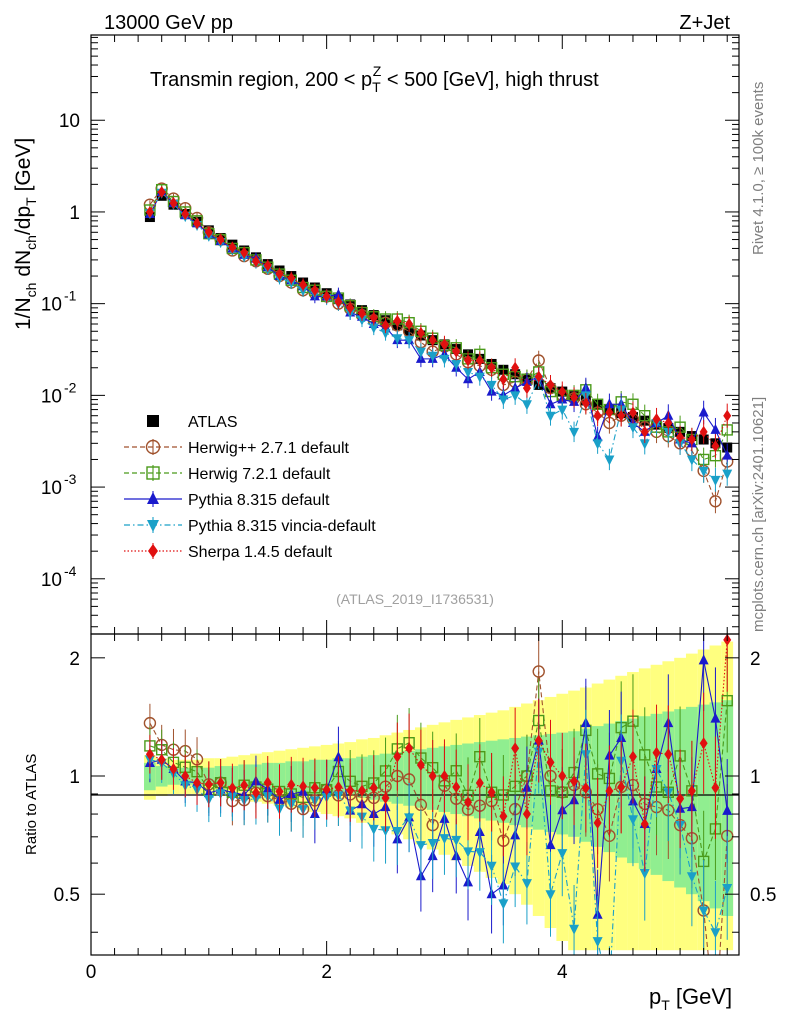 This screenshot has height=1024, width=786. What do you see at coordinates (227, 474) in the screenshot?
I see `legend-entry-2: Herwig 7.2.1 default` at bounding box center [227, 474].